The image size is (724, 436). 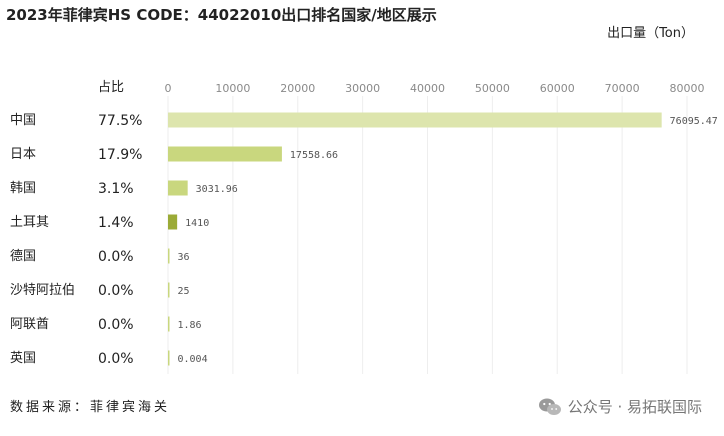 What do you see at coordinates (232, 88) in the screenshot?
I see `x-tick-label: 10000` at bounding box center [232, 88].